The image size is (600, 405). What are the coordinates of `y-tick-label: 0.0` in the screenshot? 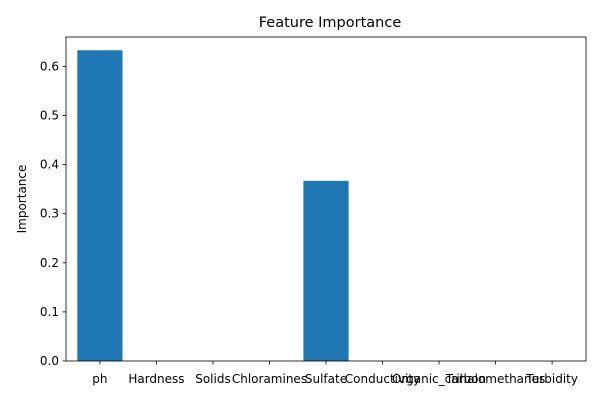 It's located at (49, 361).